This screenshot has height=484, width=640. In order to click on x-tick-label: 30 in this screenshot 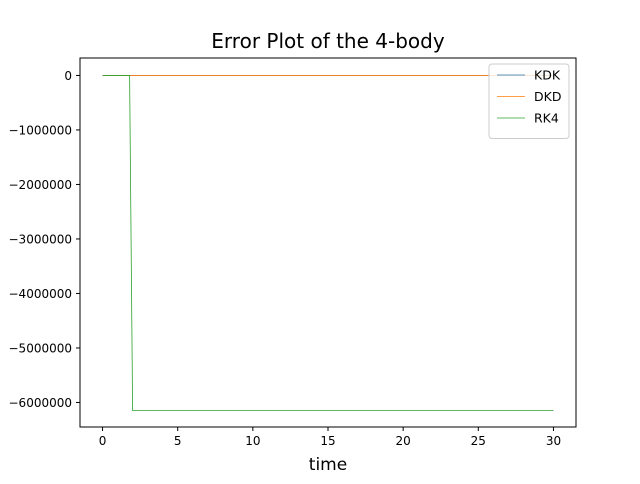, I will do `click(553, 441)`.